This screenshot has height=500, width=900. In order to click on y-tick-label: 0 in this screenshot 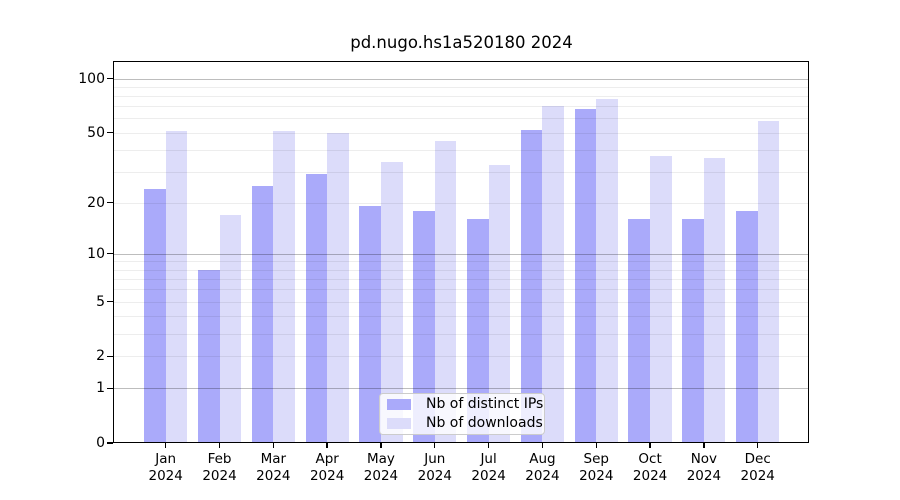, I will do `click(100, 443)`.